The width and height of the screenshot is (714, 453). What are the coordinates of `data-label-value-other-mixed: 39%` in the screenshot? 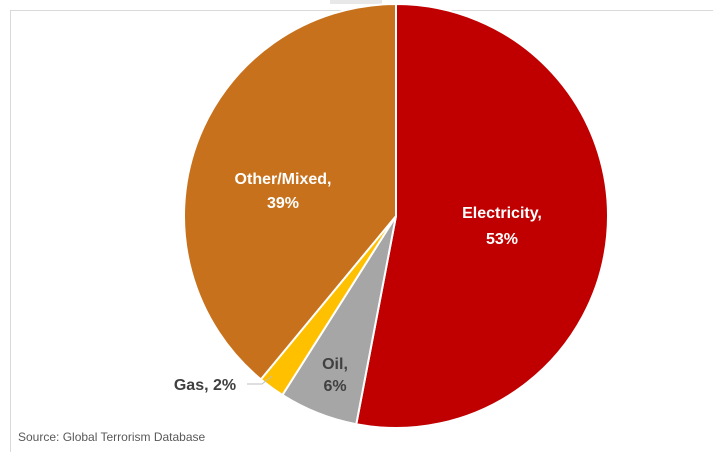 It's located at (283, 203).